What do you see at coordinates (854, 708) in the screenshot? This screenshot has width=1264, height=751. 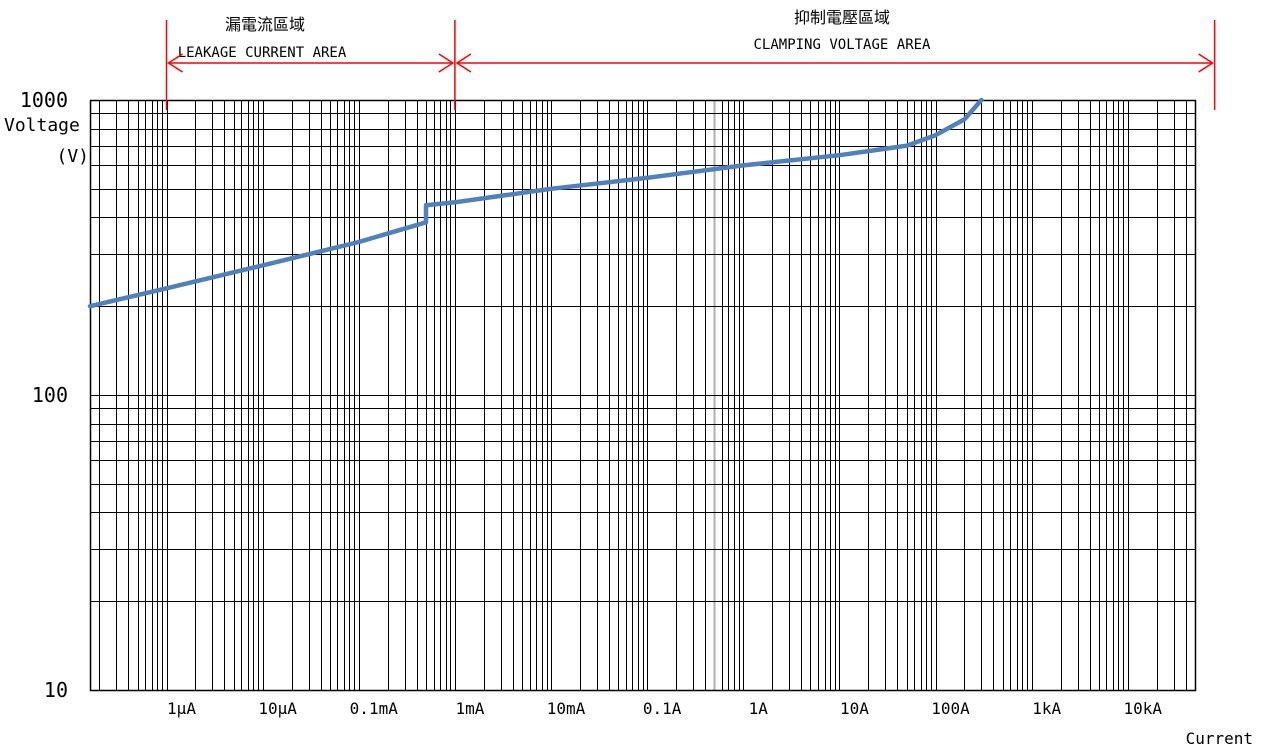 I see `x-tick-label: 10A` at bounding box center [854, 708].